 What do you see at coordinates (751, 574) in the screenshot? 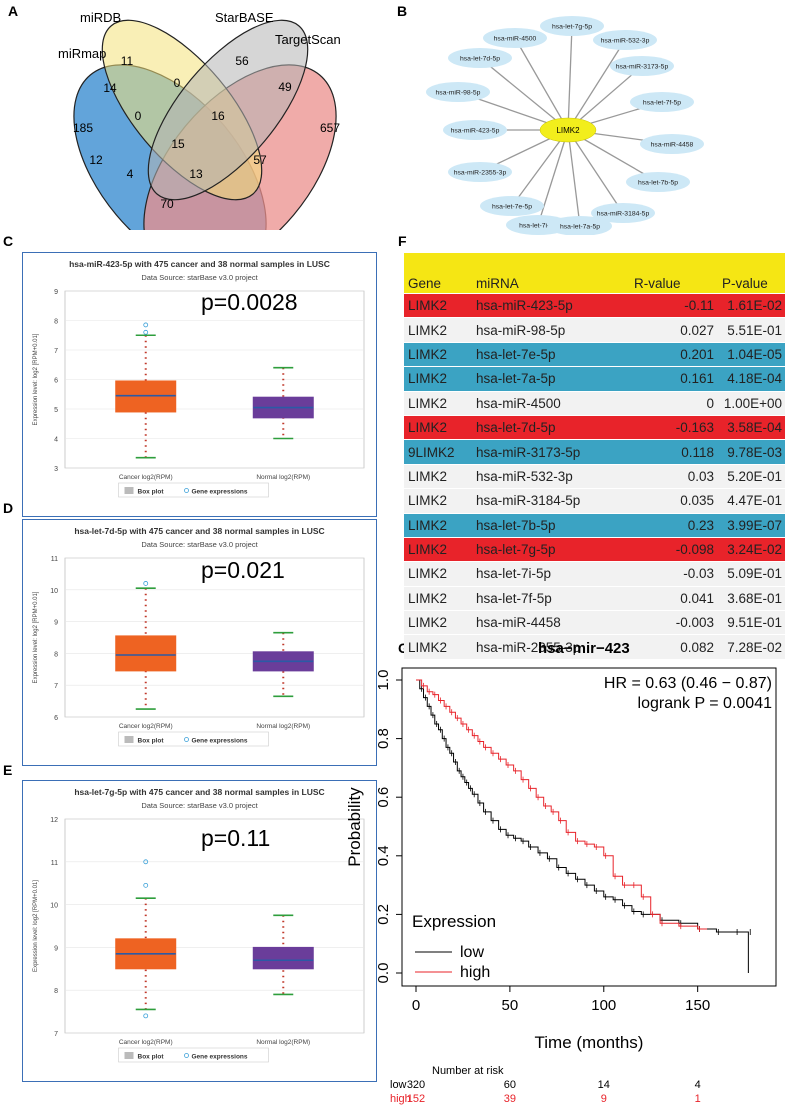
I see `cell-p: 5.09E-01` at bounding box center [751, 574].